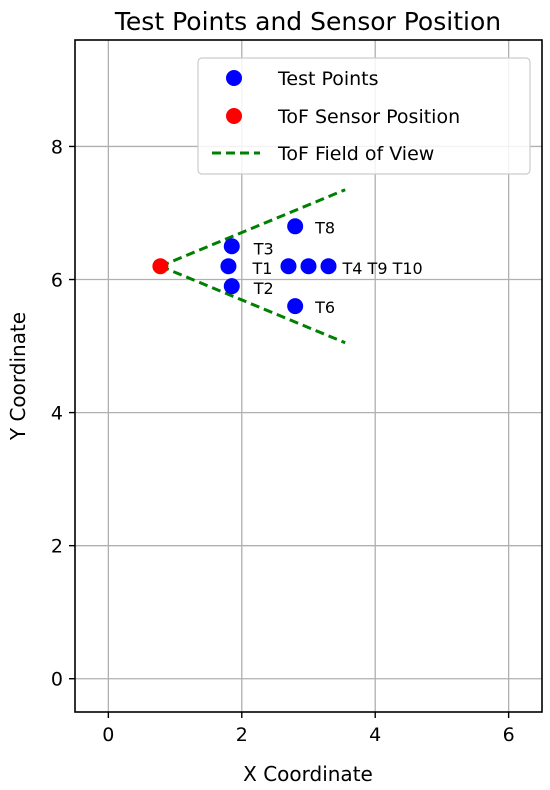 The image size is (550, 790). Describe the element at coordinates (57, 547) in the screenshot. I see `y-tick-label: 2` at that location.